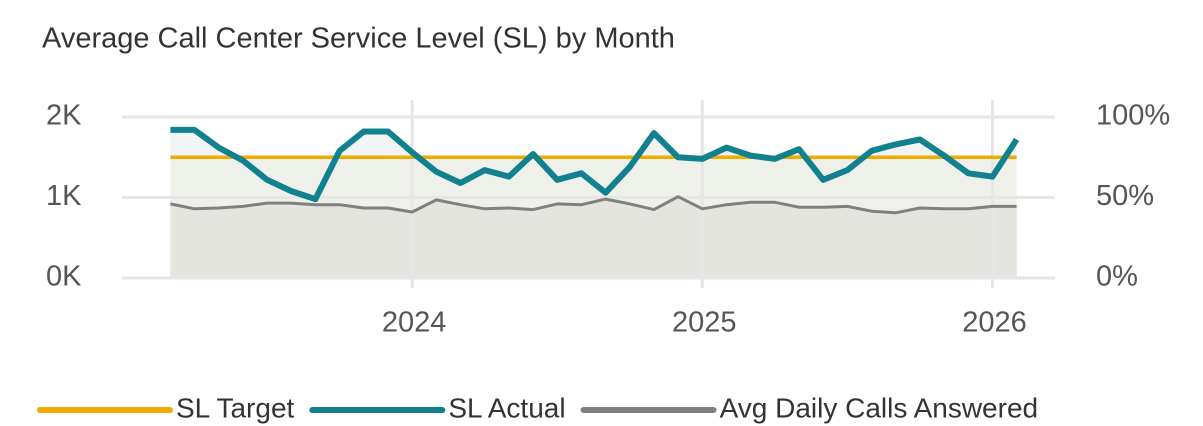 Image resolution: width=1203 pixels, height=426 pixels. Describe the element at coordinates (64, 277) in the screenshot. I see `y-tick-label: 0K` at that location.